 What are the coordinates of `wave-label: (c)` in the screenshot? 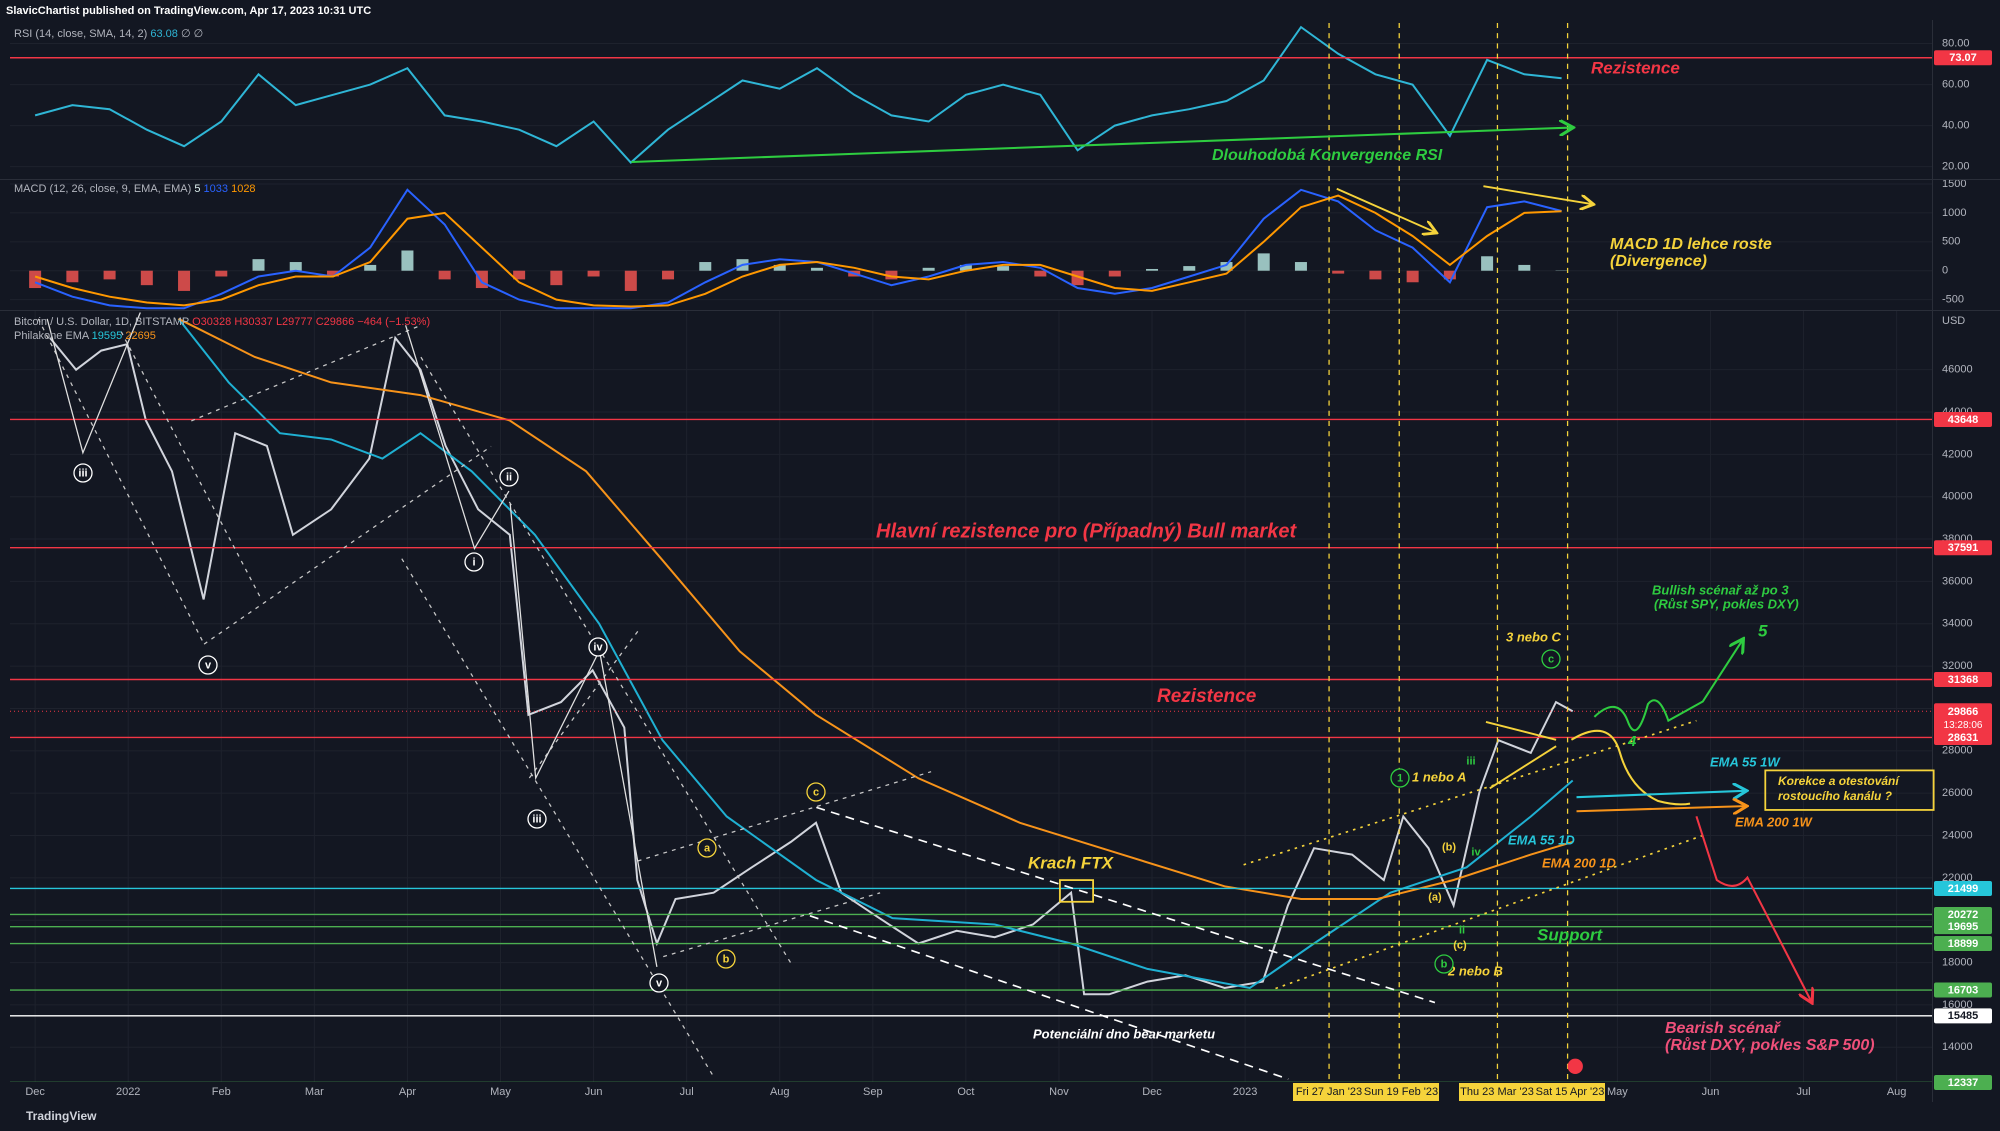 It's located at (1460, 945).